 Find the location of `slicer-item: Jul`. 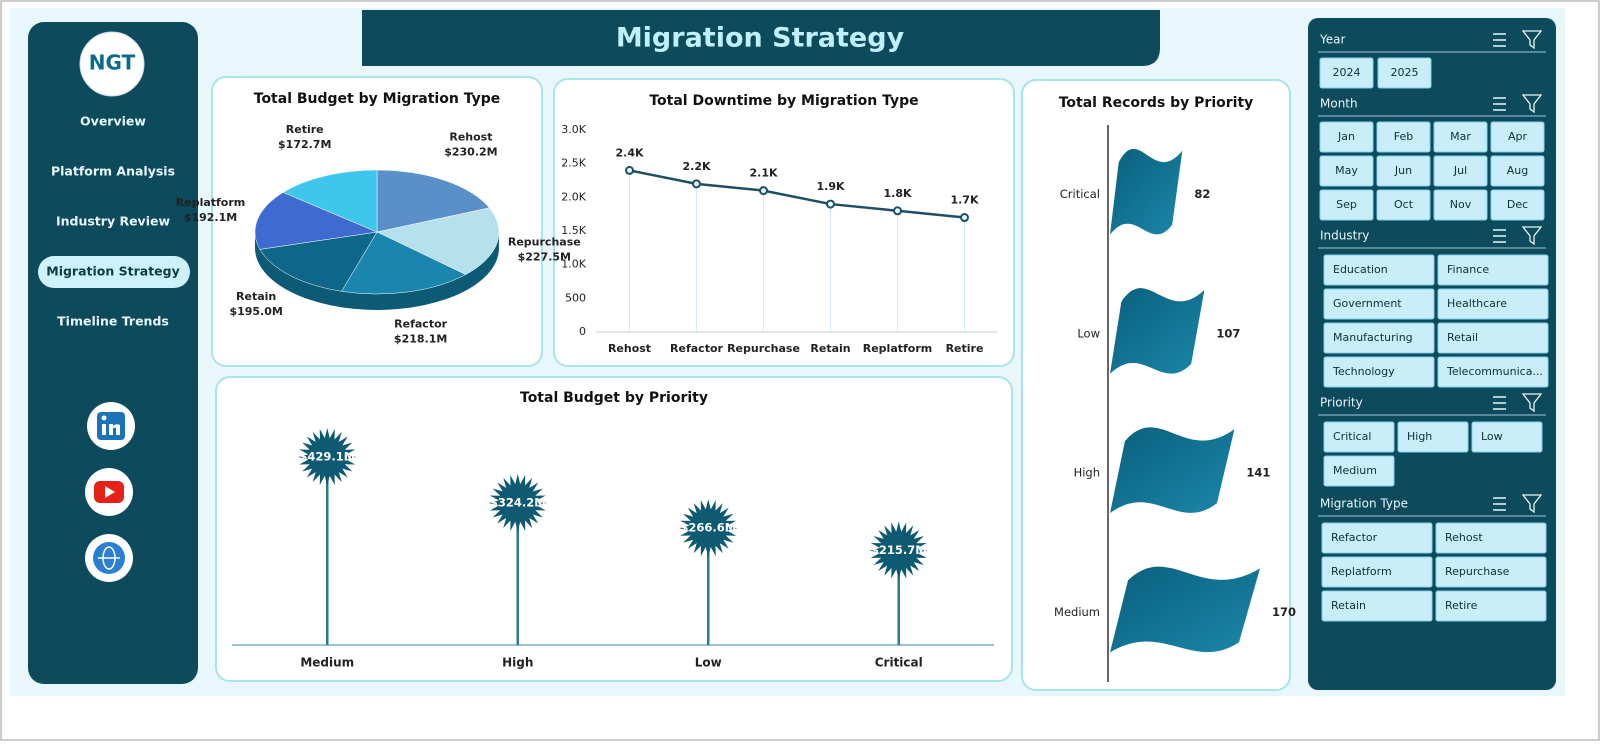

slicer-item: Jul is located at coordinates (1460, 170).